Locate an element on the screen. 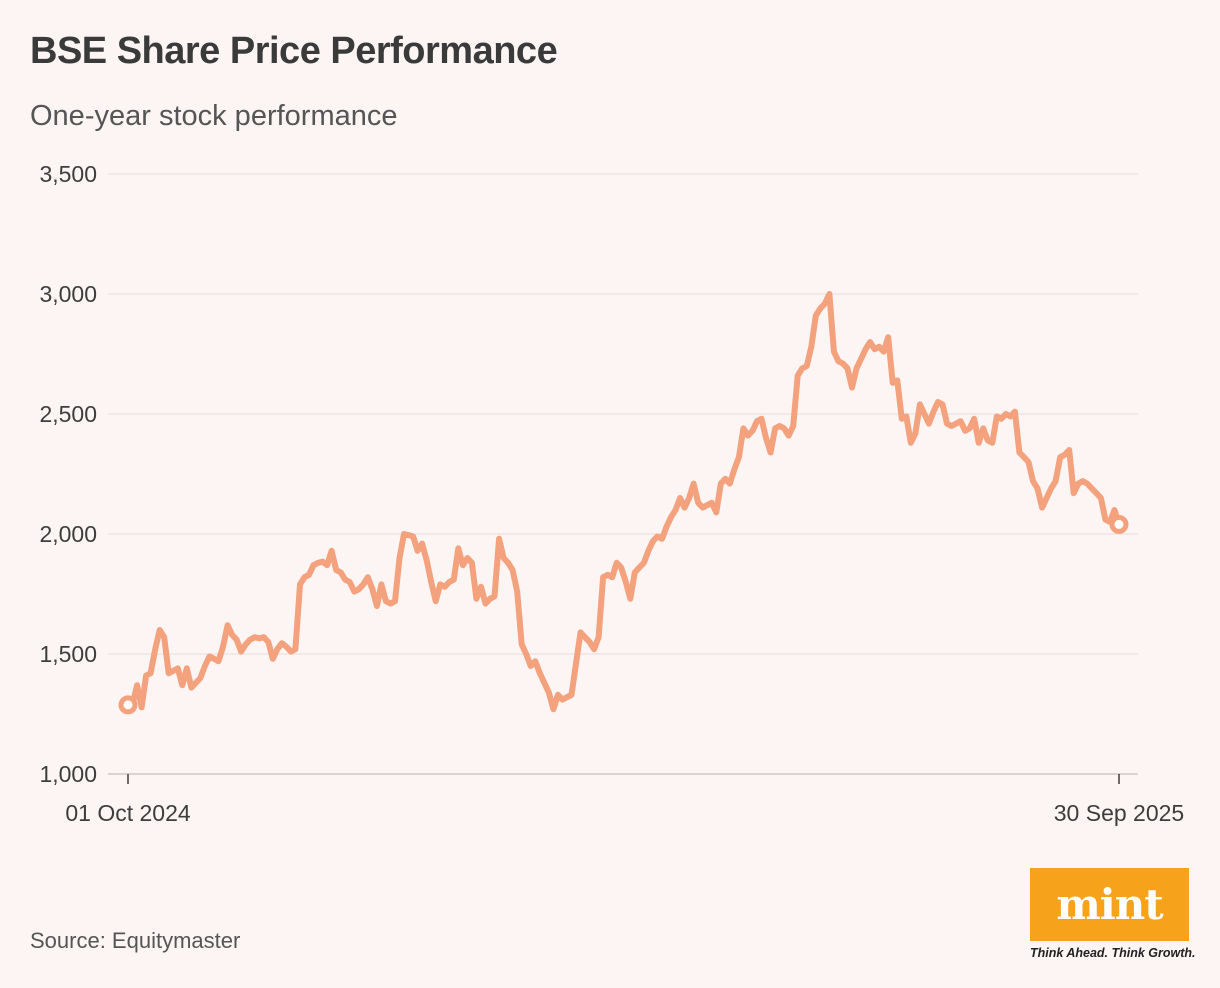  mint-logo: mint is located at coordinates (1109, 904).